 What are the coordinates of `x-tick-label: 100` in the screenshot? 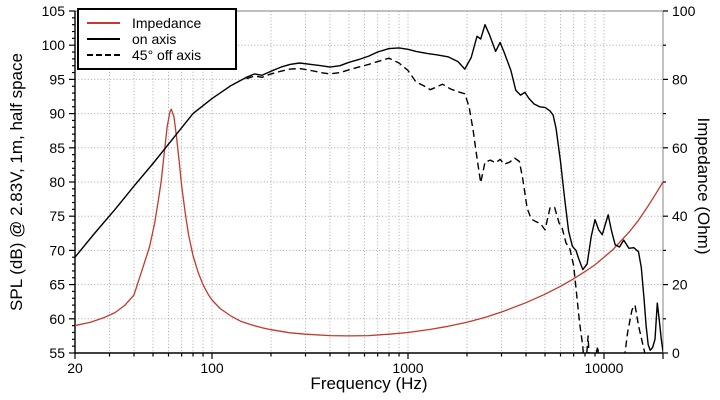 It's located at (212, 368).